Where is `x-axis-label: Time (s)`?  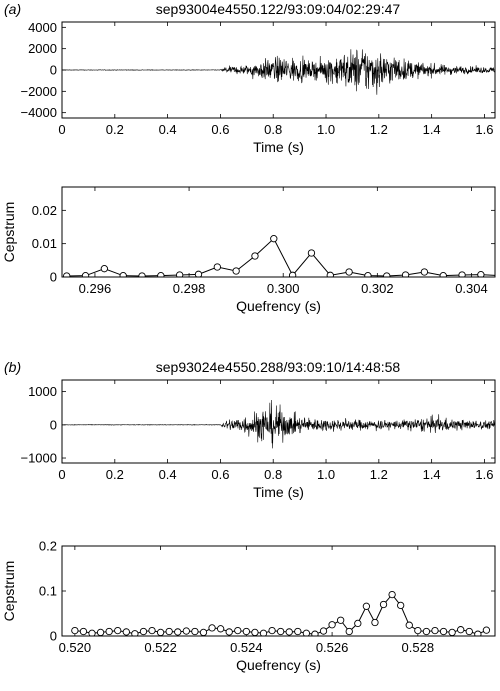 x-axis-label: Time (s) is located at coordinates (278, 492).